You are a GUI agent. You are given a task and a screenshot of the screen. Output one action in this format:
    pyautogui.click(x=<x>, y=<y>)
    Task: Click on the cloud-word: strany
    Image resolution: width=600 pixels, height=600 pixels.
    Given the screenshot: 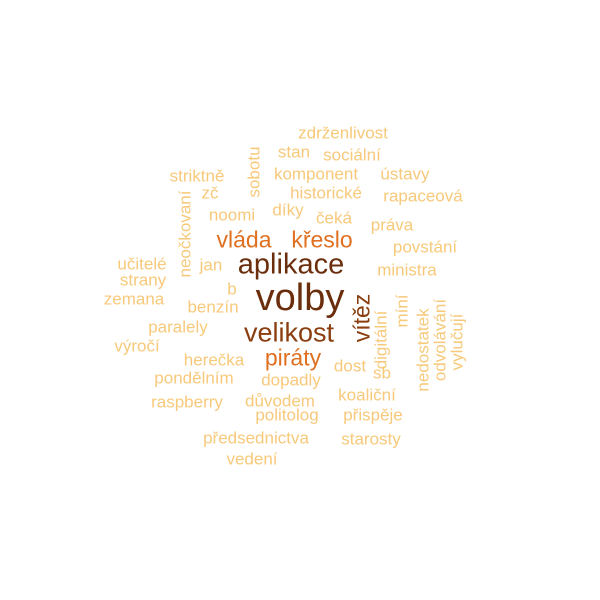 What is the action you would take?
    pyautogui.click(x=143, y=280)
    